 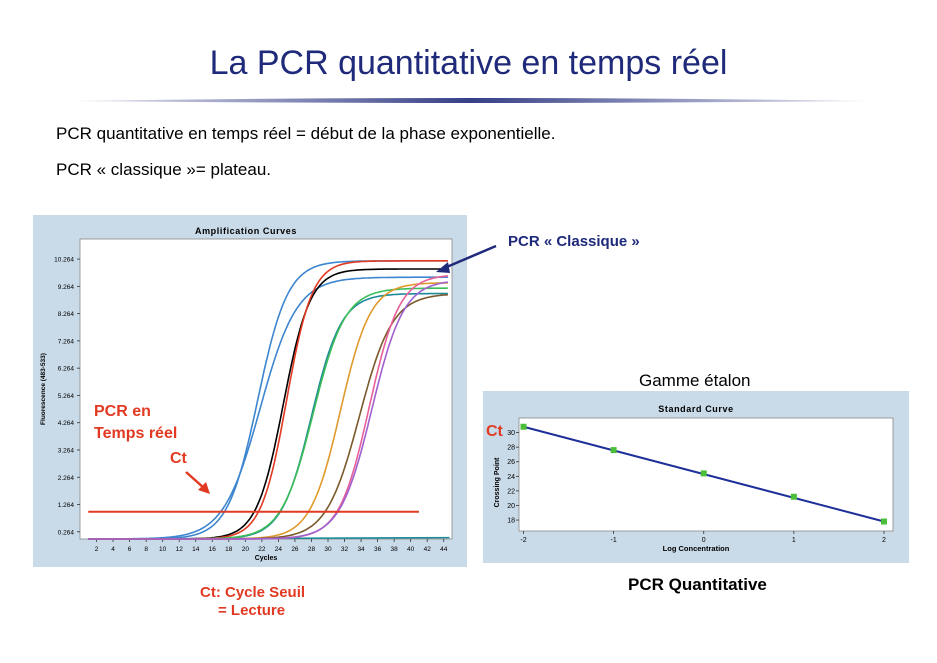 I want to click on y-tick-label: 7.264, so click(x=66, y=341).